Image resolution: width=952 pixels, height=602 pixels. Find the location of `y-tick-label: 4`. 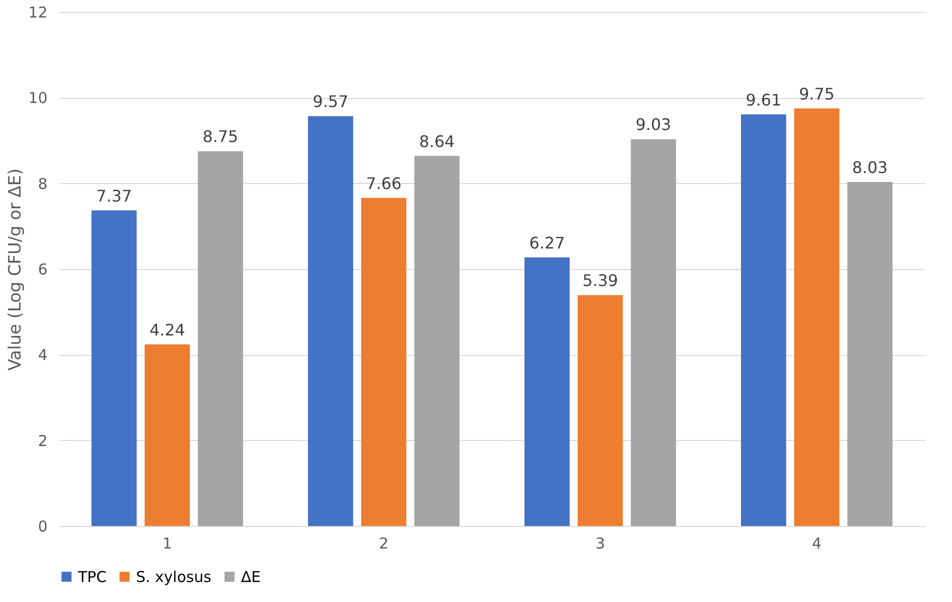

y-tick-label: 4 is located at coordinates (43, 355).